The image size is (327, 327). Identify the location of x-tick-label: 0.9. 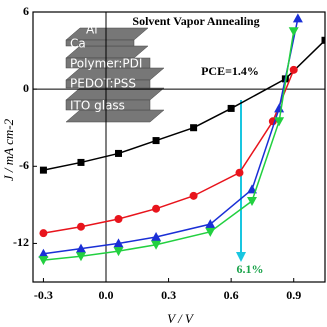
(293, 295).